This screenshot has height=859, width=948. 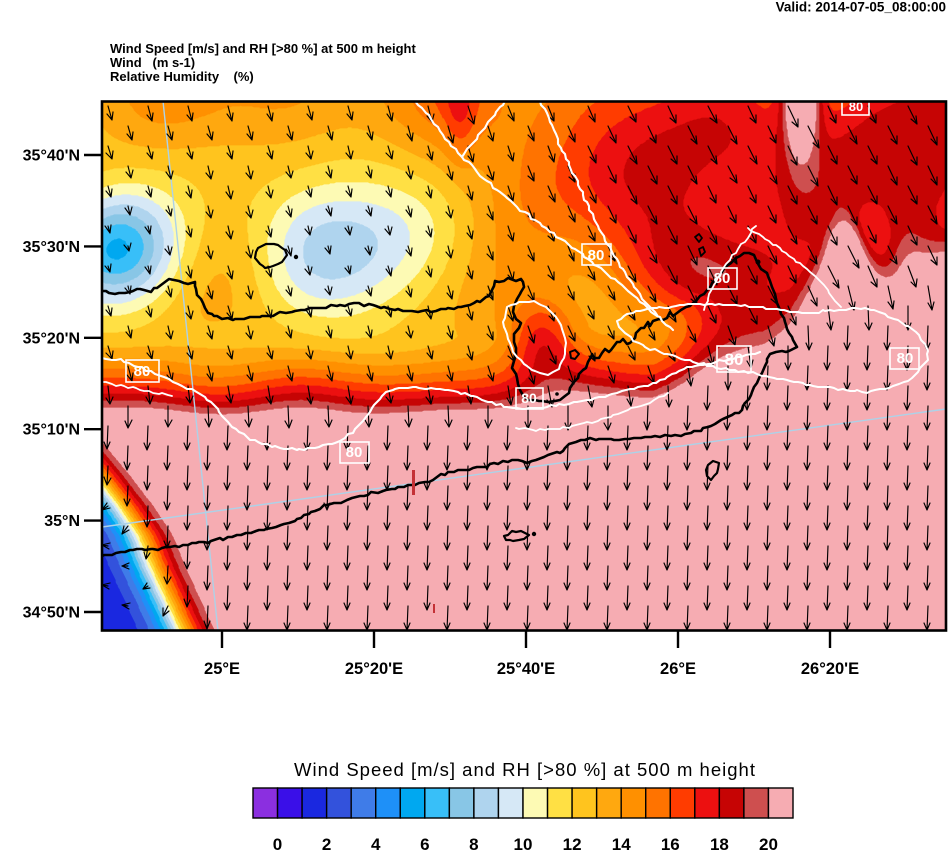 What do you see at coordinates (182, 76) in the screenshot?
I see `svg-text: Relative Humidity (%)` at bounding box center [182, 76].